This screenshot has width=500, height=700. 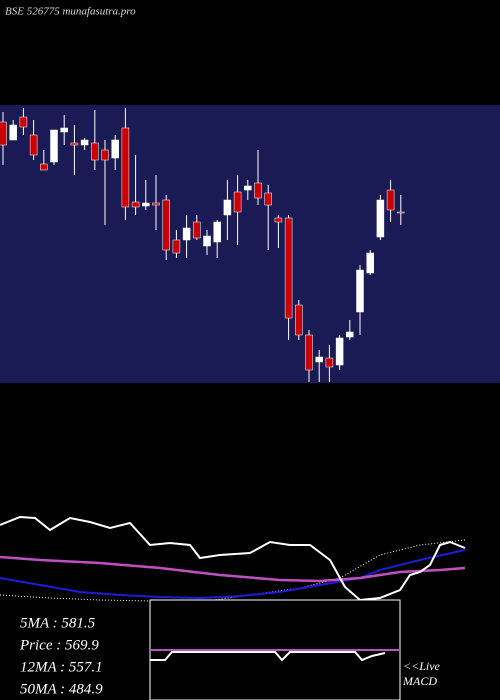 What do you see at coordinates (419, 681) in the screenshot?
I see `macd-link-text: MACD` at bounding box center [419, 681].